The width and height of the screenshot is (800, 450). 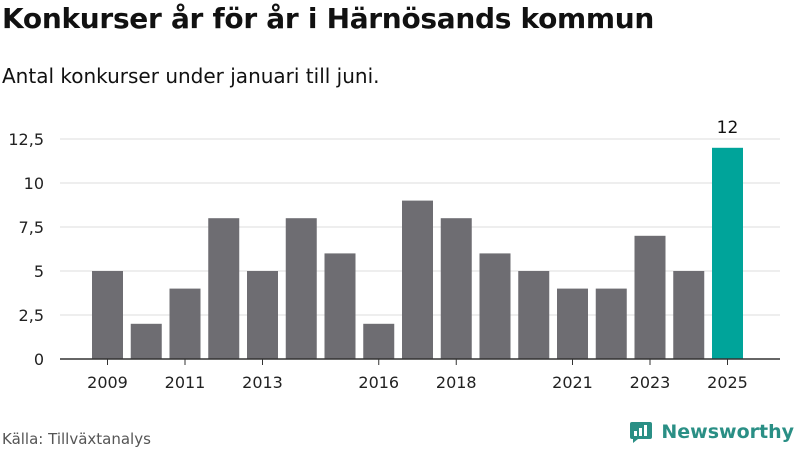 What do you see at coordinates (31, 227) in the screenshot?
I see `y-tick-label: 7,5` at bounding box center [31, 227].